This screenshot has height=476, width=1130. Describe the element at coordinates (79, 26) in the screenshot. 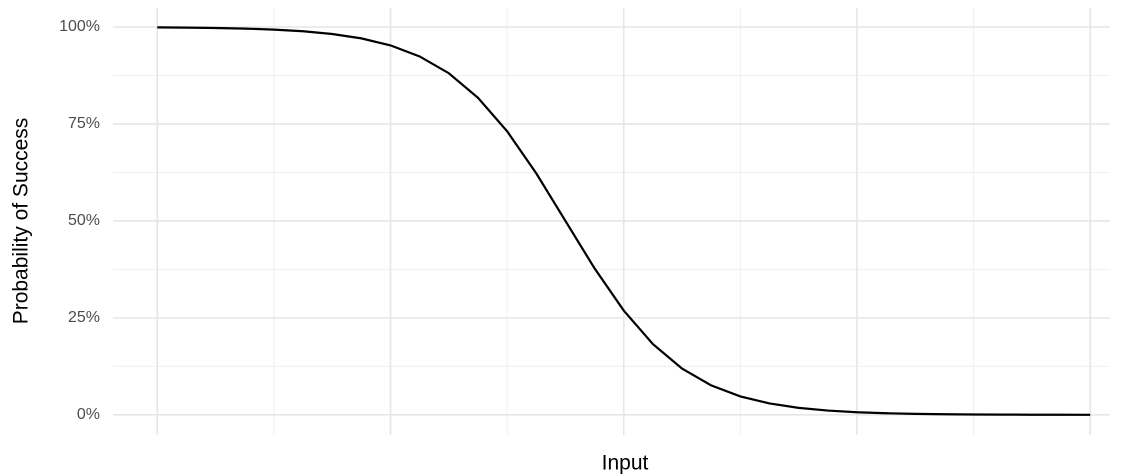

I see `y-tick-label: 100%` at that location.